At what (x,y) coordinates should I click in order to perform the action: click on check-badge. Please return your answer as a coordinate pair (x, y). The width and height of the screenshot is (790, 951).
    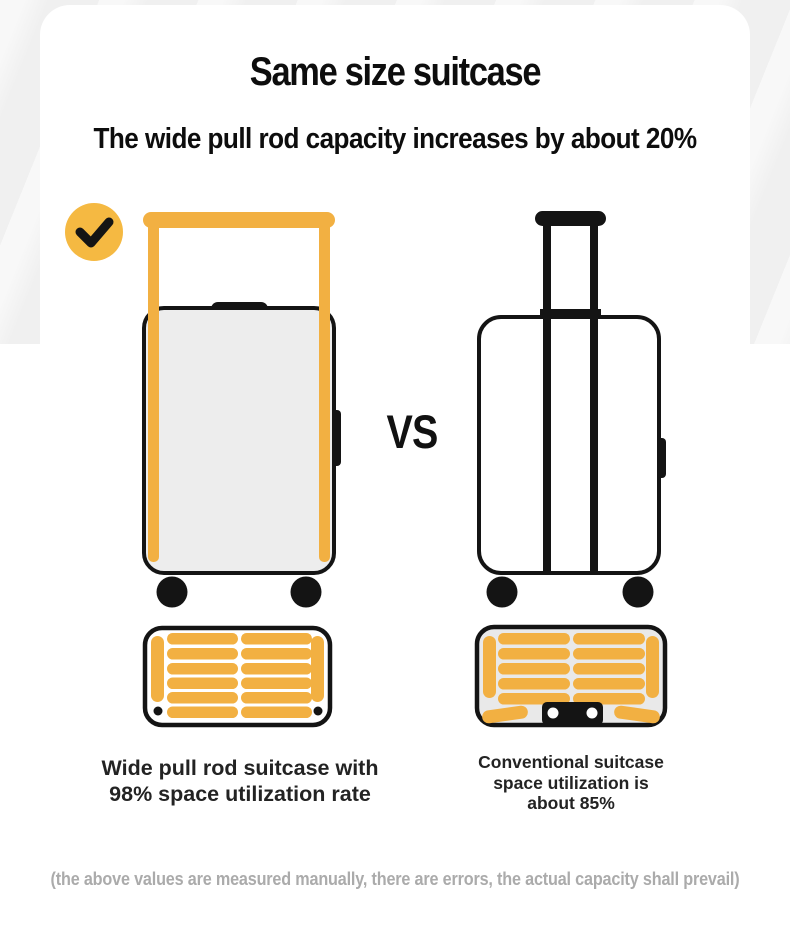
    Looking at the image, I should click on (94, 232).